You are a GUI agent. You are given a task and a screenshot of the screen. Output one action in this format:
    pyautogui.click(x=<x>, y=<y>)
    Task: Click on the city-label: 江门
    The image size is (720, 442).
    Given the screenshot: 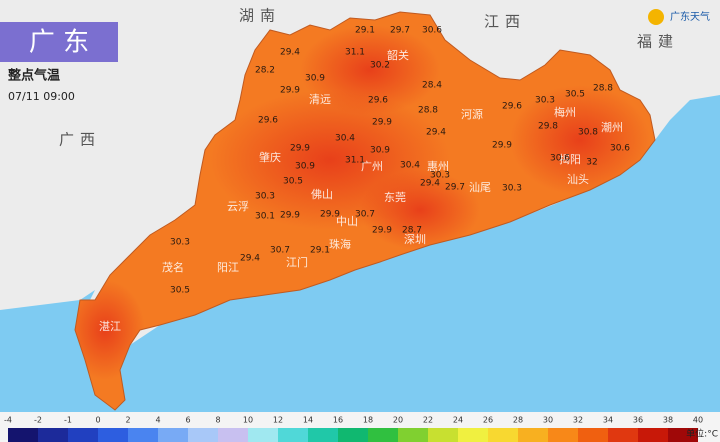 What is the action you would take?
    pyautogui.click(x=297, y=262)
    